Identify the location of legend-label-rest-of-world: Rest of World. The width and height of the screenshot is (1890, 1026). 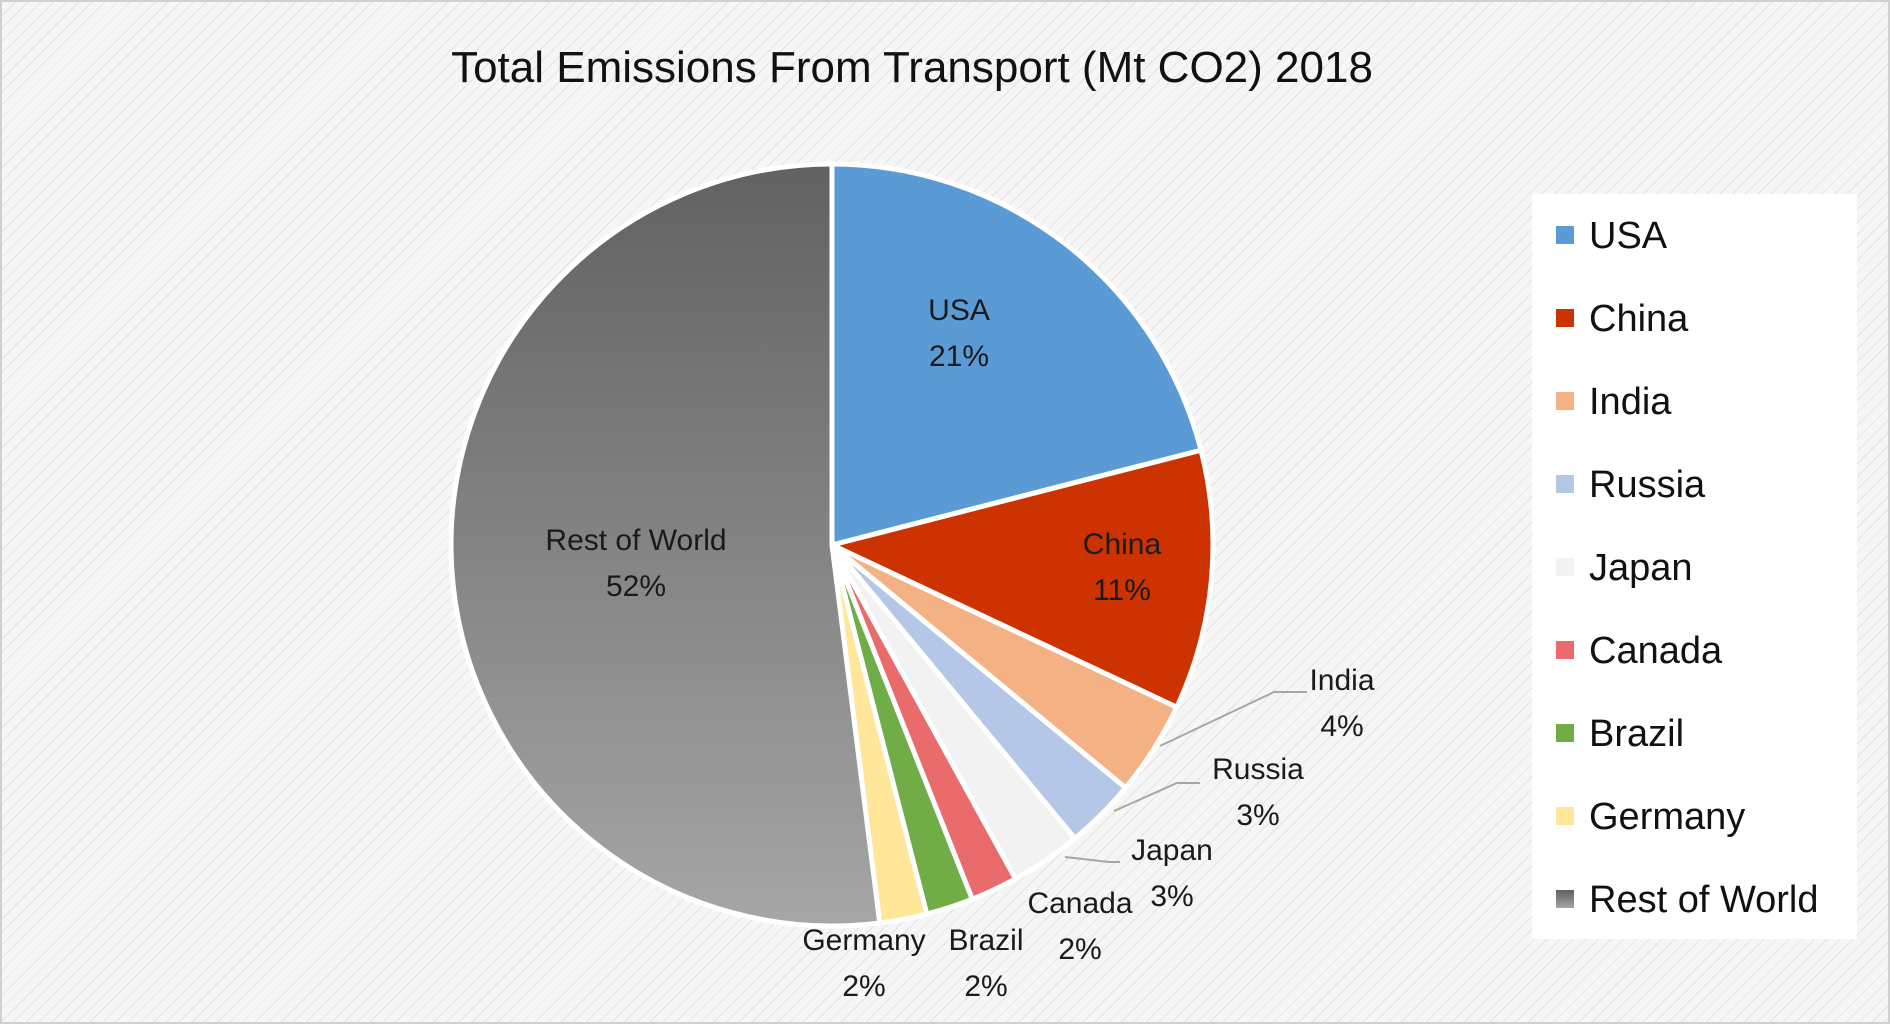
(1703, 900).